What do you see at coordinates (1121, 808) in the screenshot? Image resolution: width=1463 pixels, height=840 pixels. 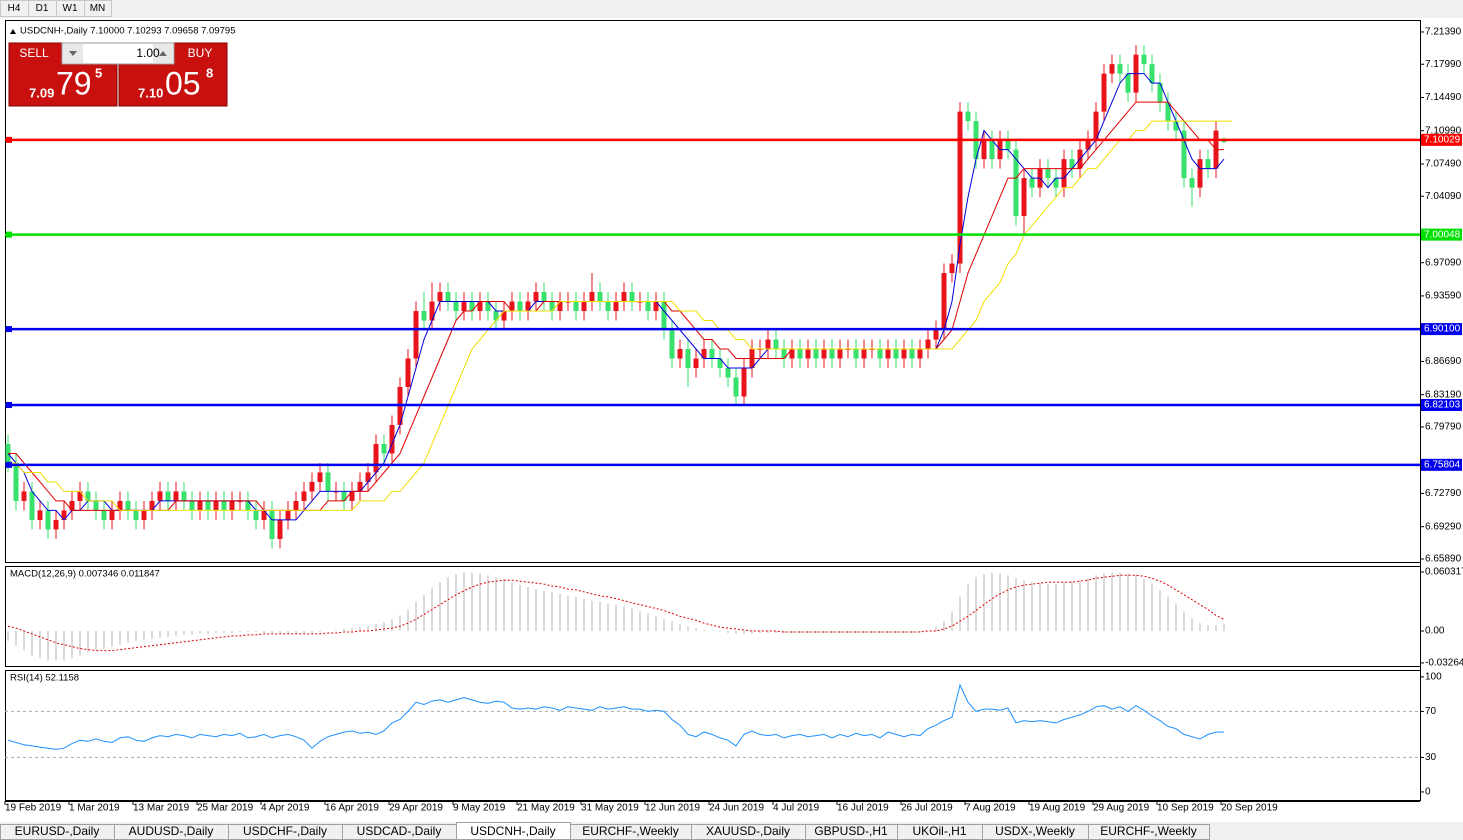 I see `x-tick-label: 29 Aug 2019` at bounding box center [1121, 808].